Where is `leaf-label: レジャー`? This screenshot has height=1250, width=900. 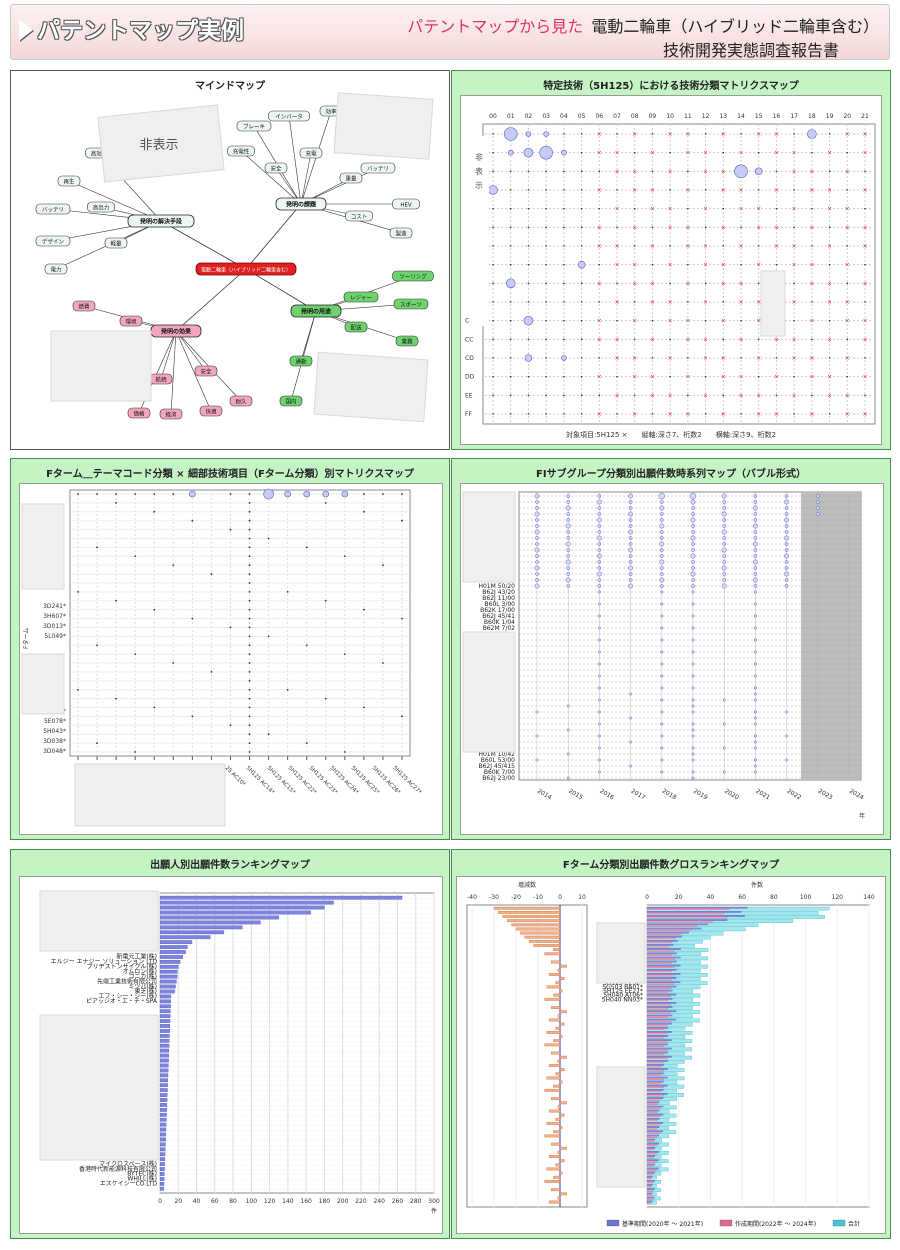 leaf-label: レジャー is located at coordinates (361, 299).